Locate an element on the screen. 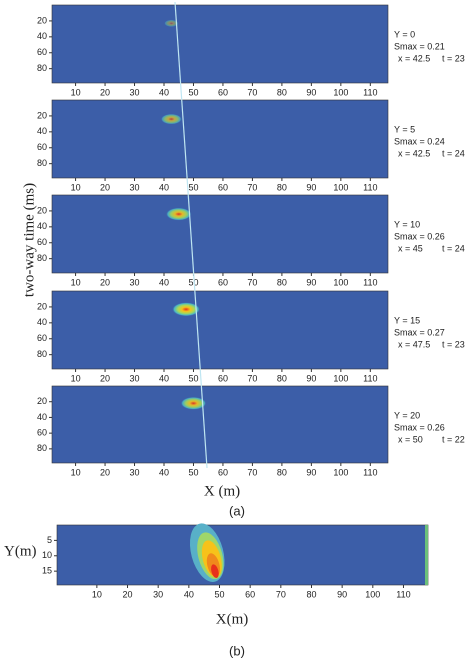 The image size is (474, 661). y-axis-label: two-way time (ms) is located at coordinates (29, 240).